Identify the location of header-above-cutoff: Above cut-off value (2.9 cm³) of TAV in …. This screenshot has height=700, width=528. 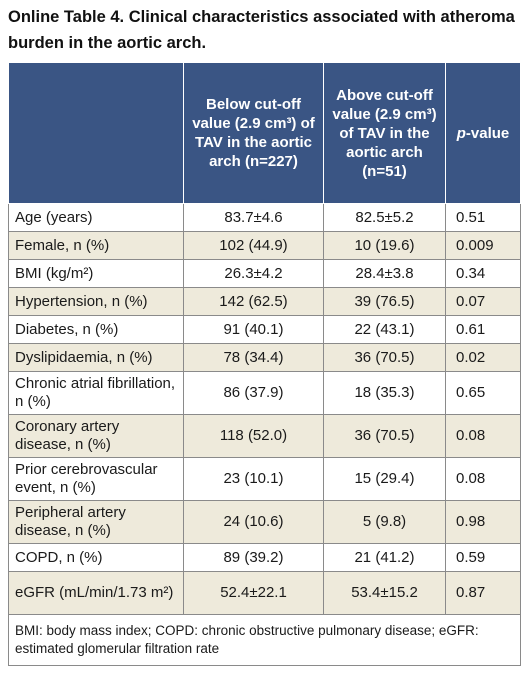
(384, 133).